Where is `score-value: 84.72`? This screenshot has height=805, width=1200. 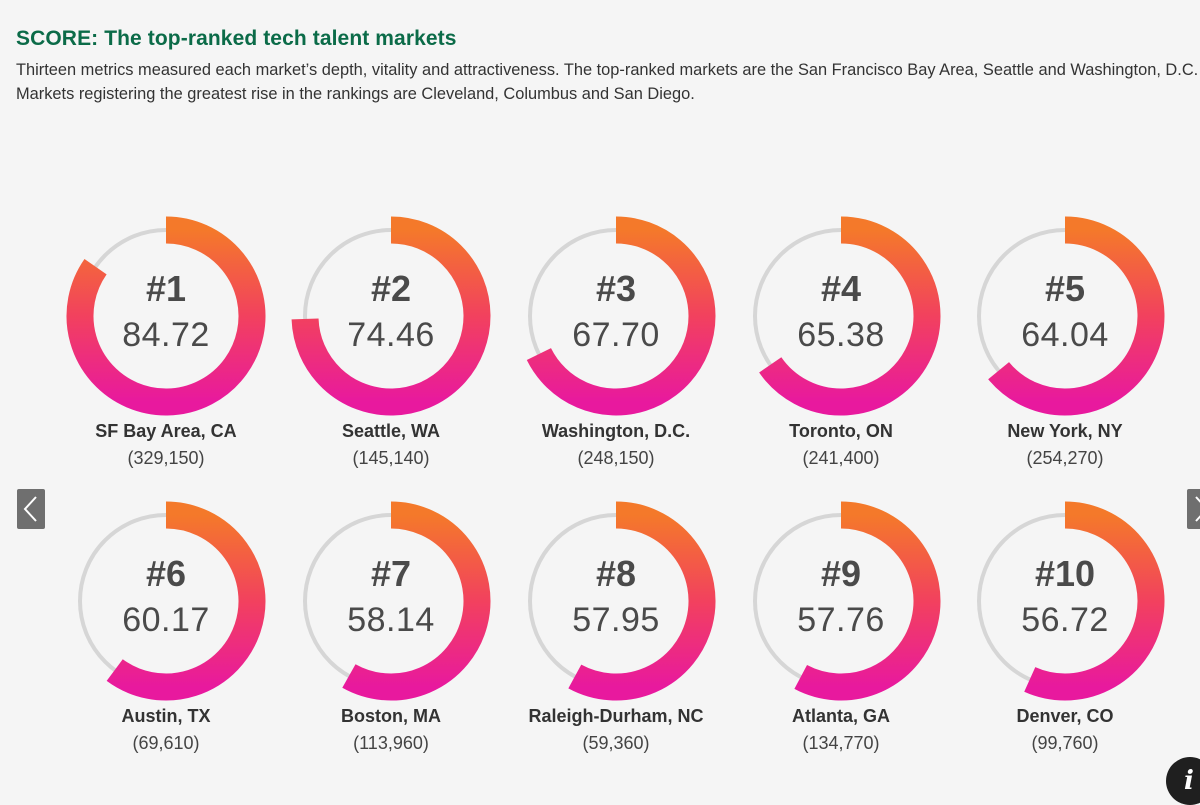 score-value: 84.72 is located at coordinates (166, 335).